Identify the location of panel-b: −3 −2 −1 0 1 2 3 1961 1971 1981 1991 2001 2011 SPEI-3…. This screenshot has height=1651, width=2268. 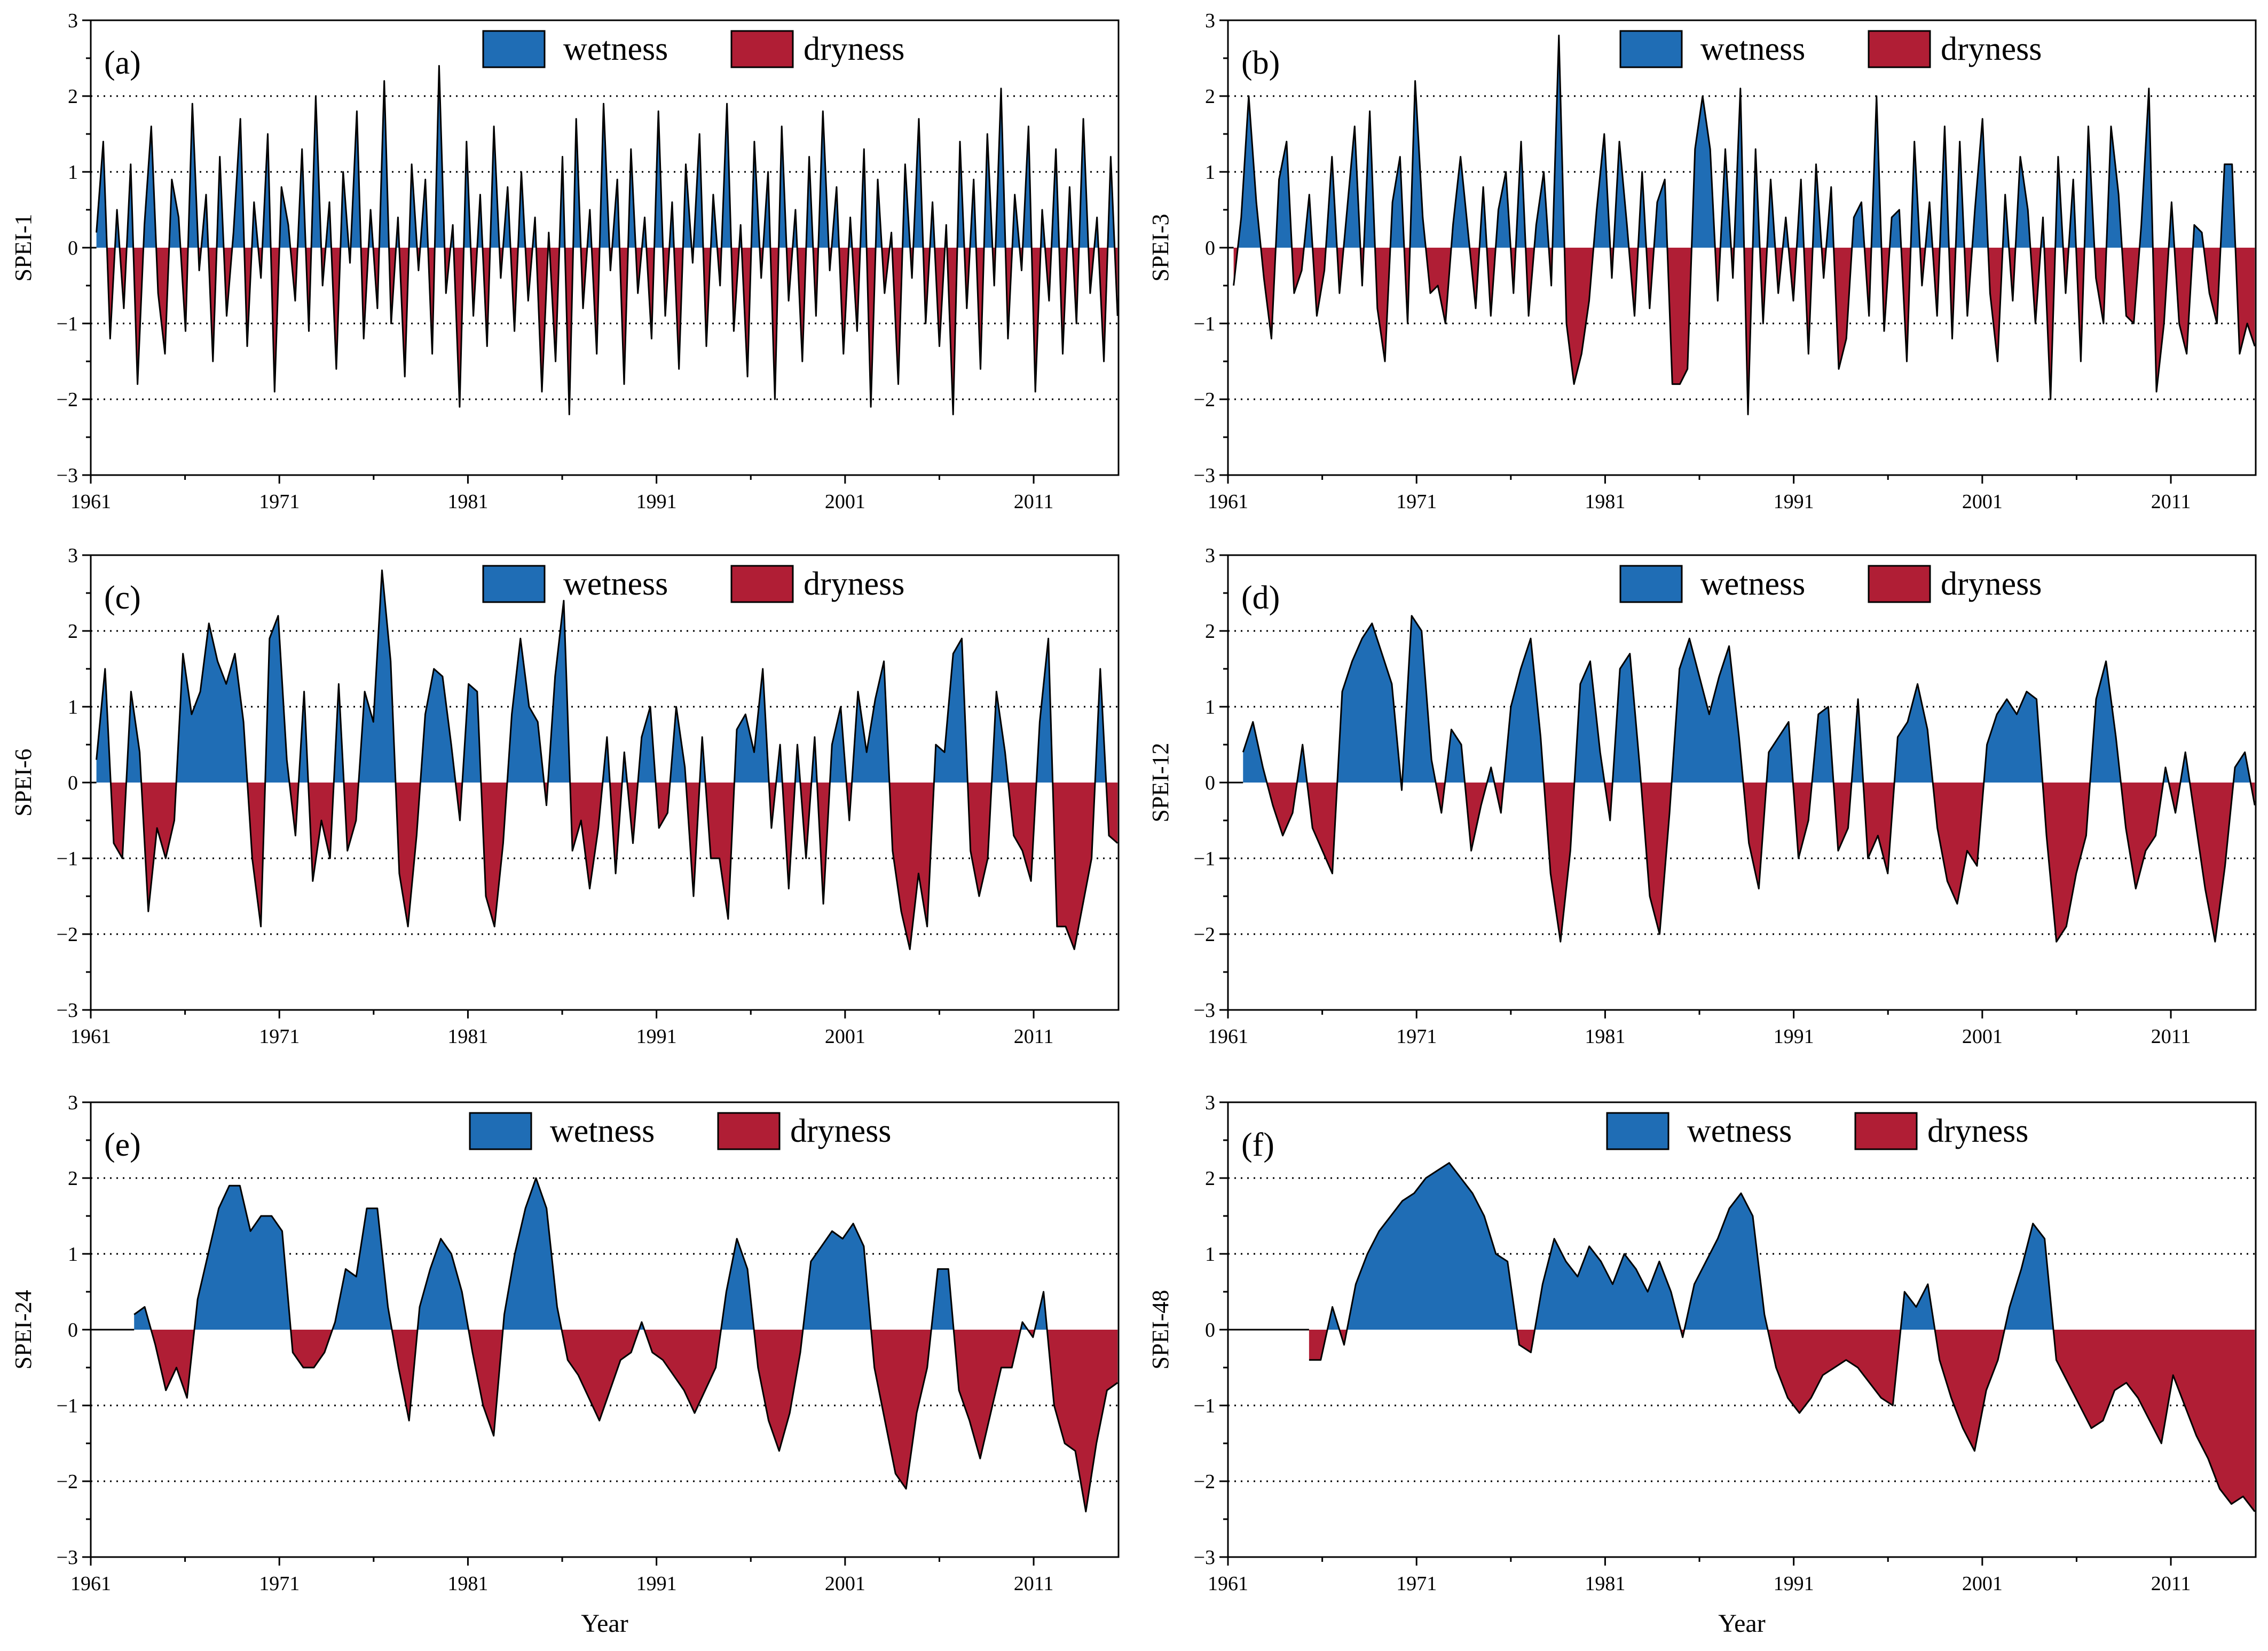
(1702, 261).